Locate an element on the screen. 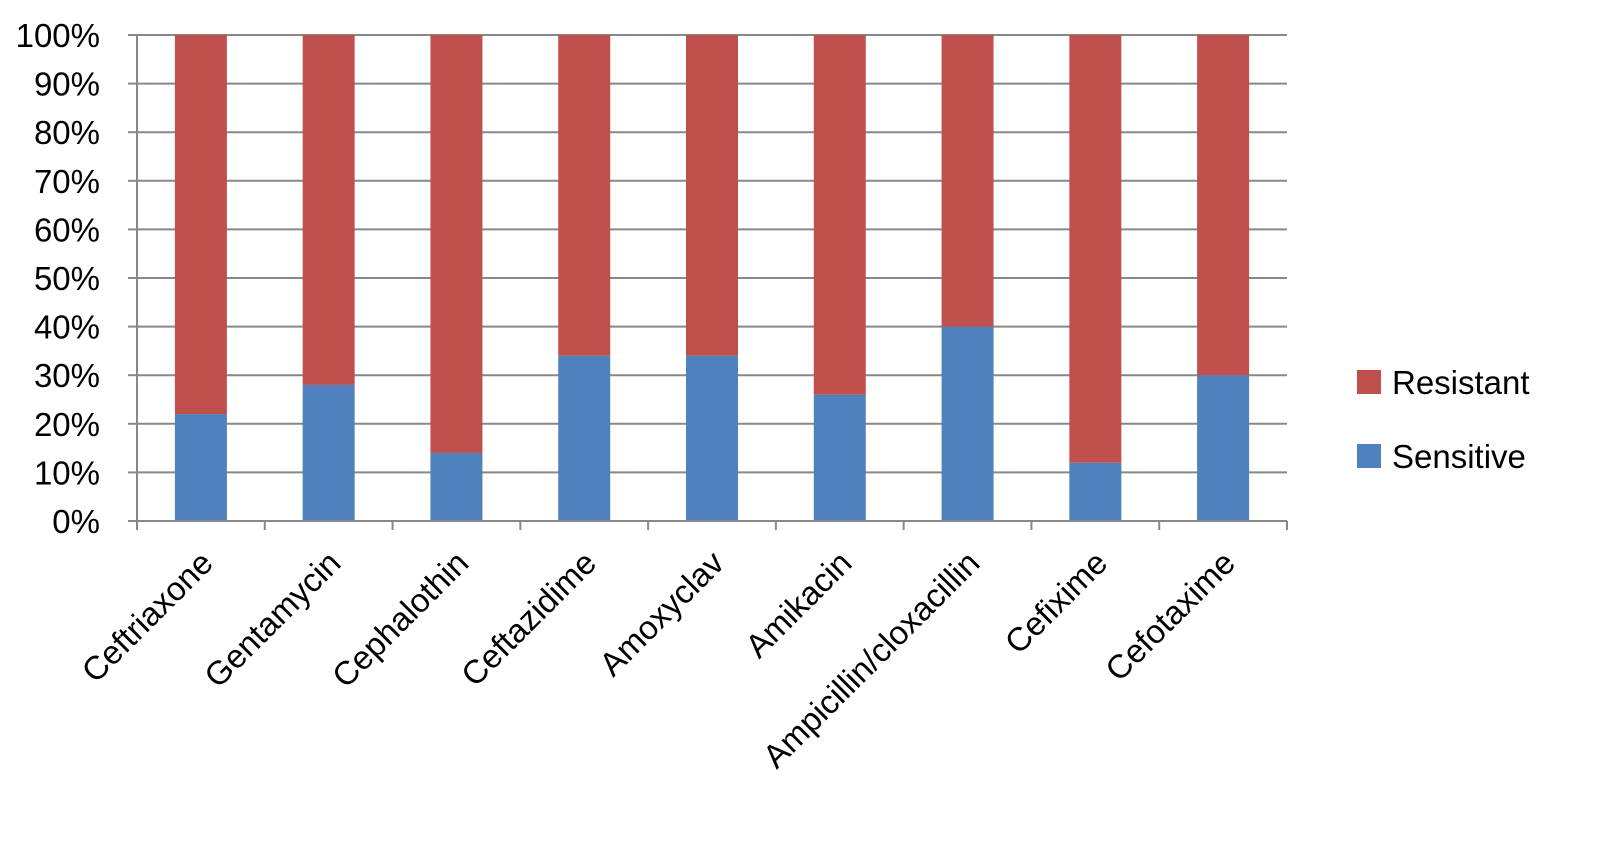 This screenshot has height=859, width=1610. y-tick-label: 80% is located at coordinates (67, 132).